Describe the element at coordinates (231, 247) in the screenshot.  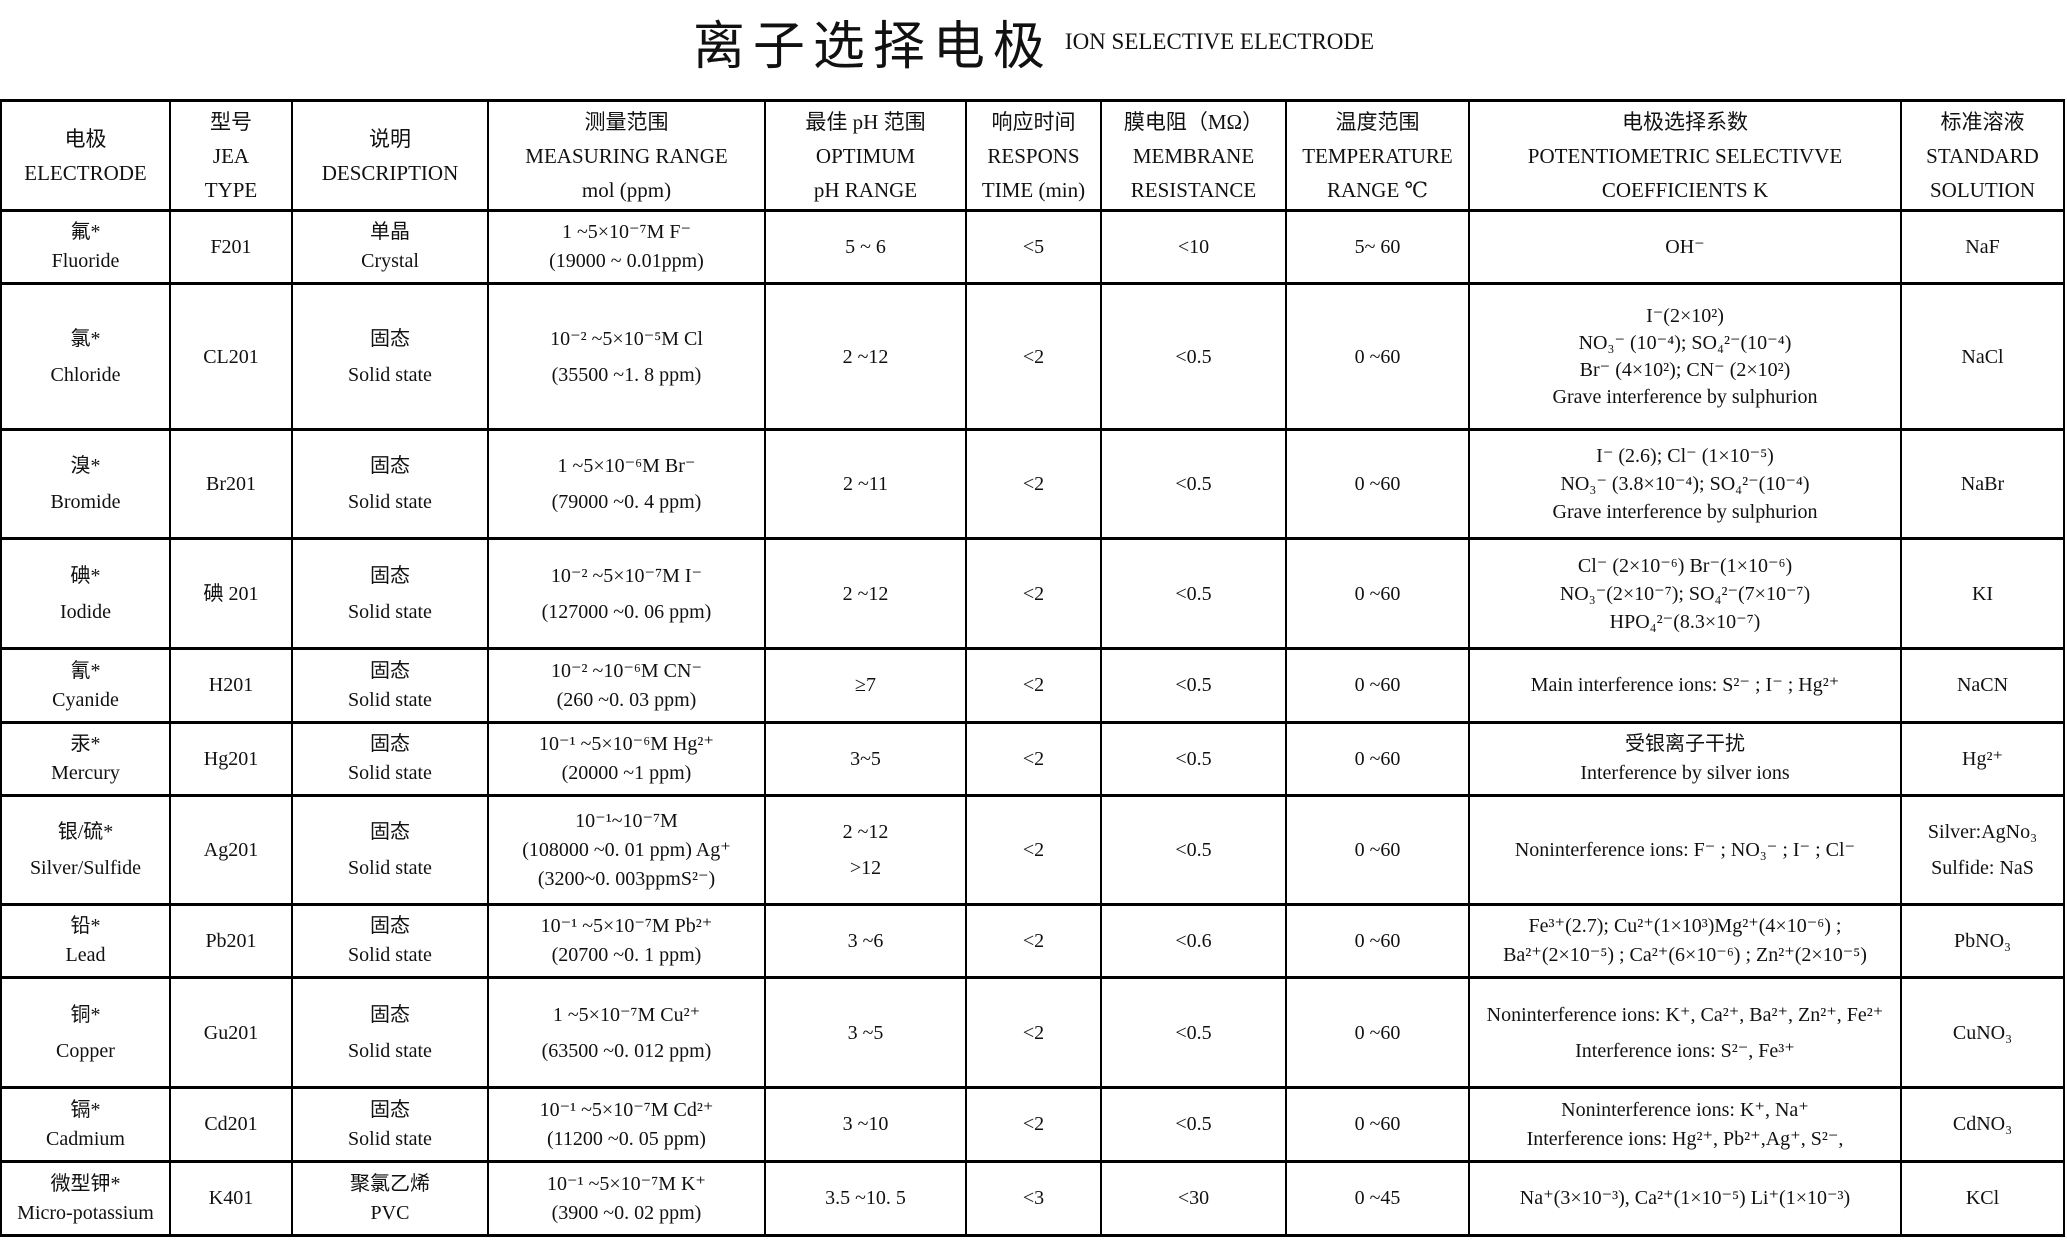
I see `cell-type: F201` at that location.